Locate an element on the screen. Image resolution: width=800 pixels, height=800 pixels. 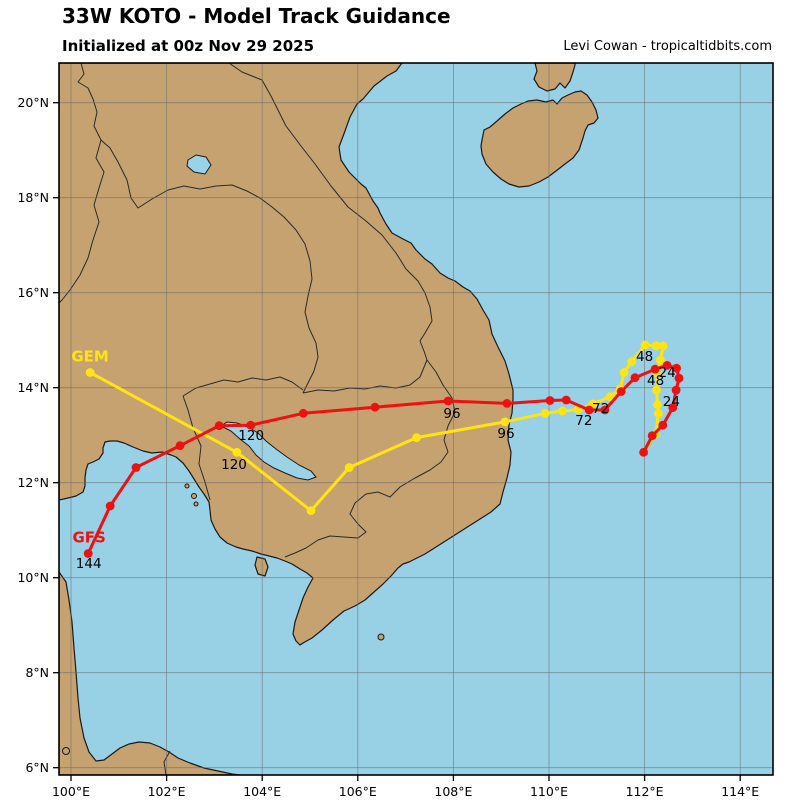
hour-label-gfs-24: 24 is located at coordinates (671, 402).